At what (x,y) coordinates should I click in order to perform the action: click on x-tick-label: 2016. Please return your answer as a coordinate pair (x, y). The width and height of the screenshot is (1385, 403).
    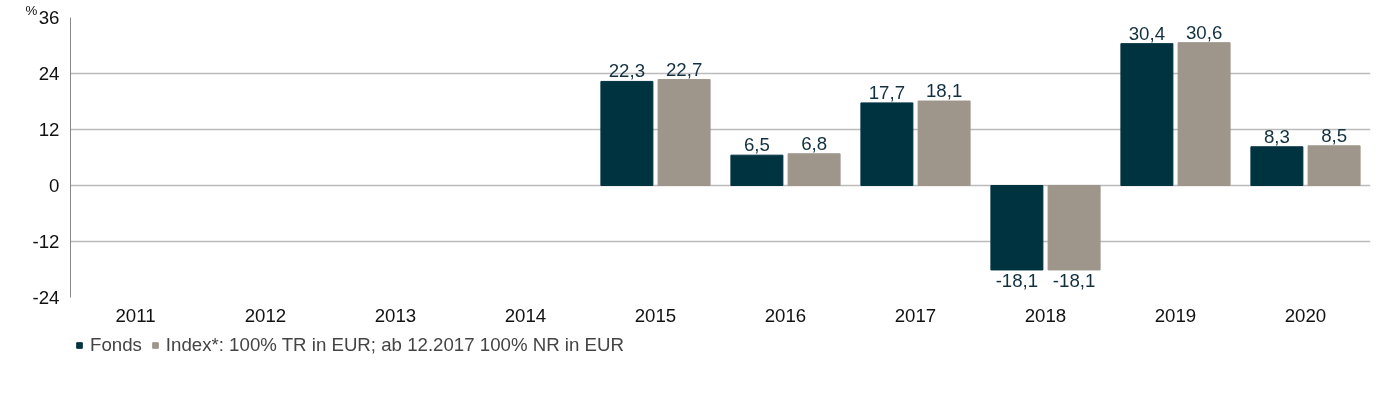
    Looking at the image, I should click on (785, 315).